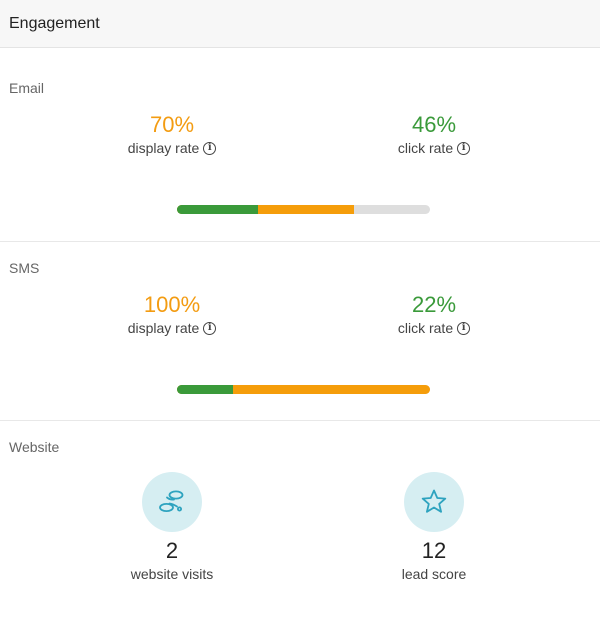 The image size is (600, 626). I want to click on sms-display-bar-fill, so click(303, 389).